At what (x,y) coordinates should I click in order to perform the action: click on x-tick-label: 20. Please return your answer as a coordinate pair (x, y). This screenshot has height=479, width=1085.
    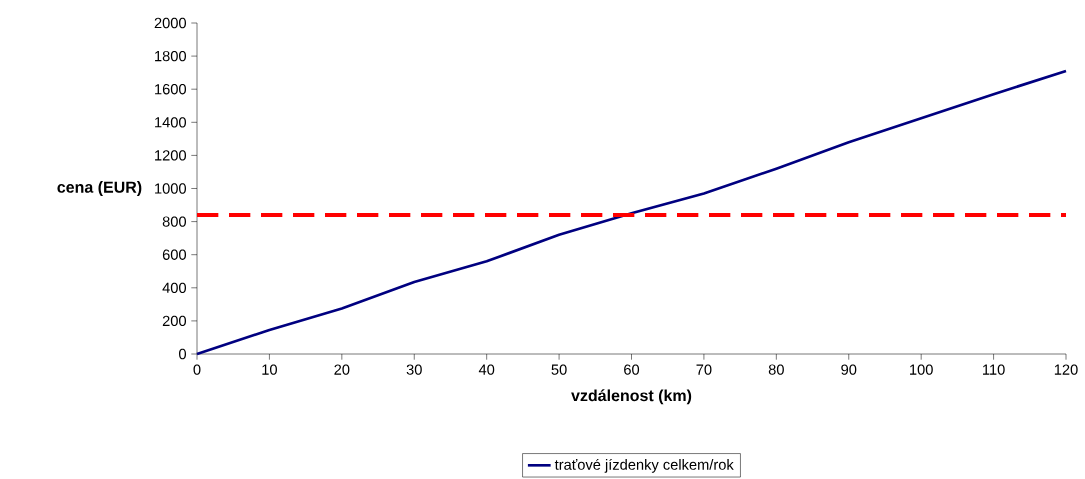
    Looking at the image, I should click on (342, 369).